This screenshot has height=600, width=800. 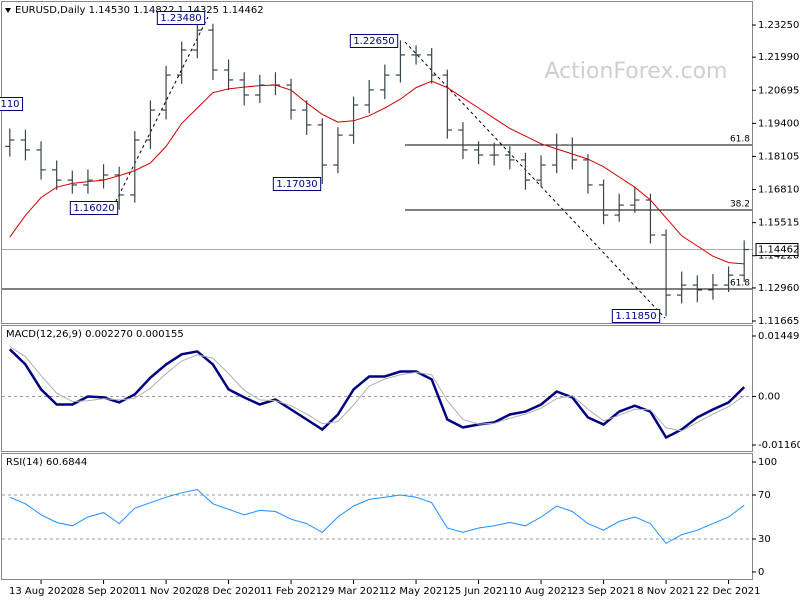 What do you see at coordinates (46, 462) in the screenshot?
I see `rsi-title: RSI(14) 60.6844` at bounding box center [46, 462].